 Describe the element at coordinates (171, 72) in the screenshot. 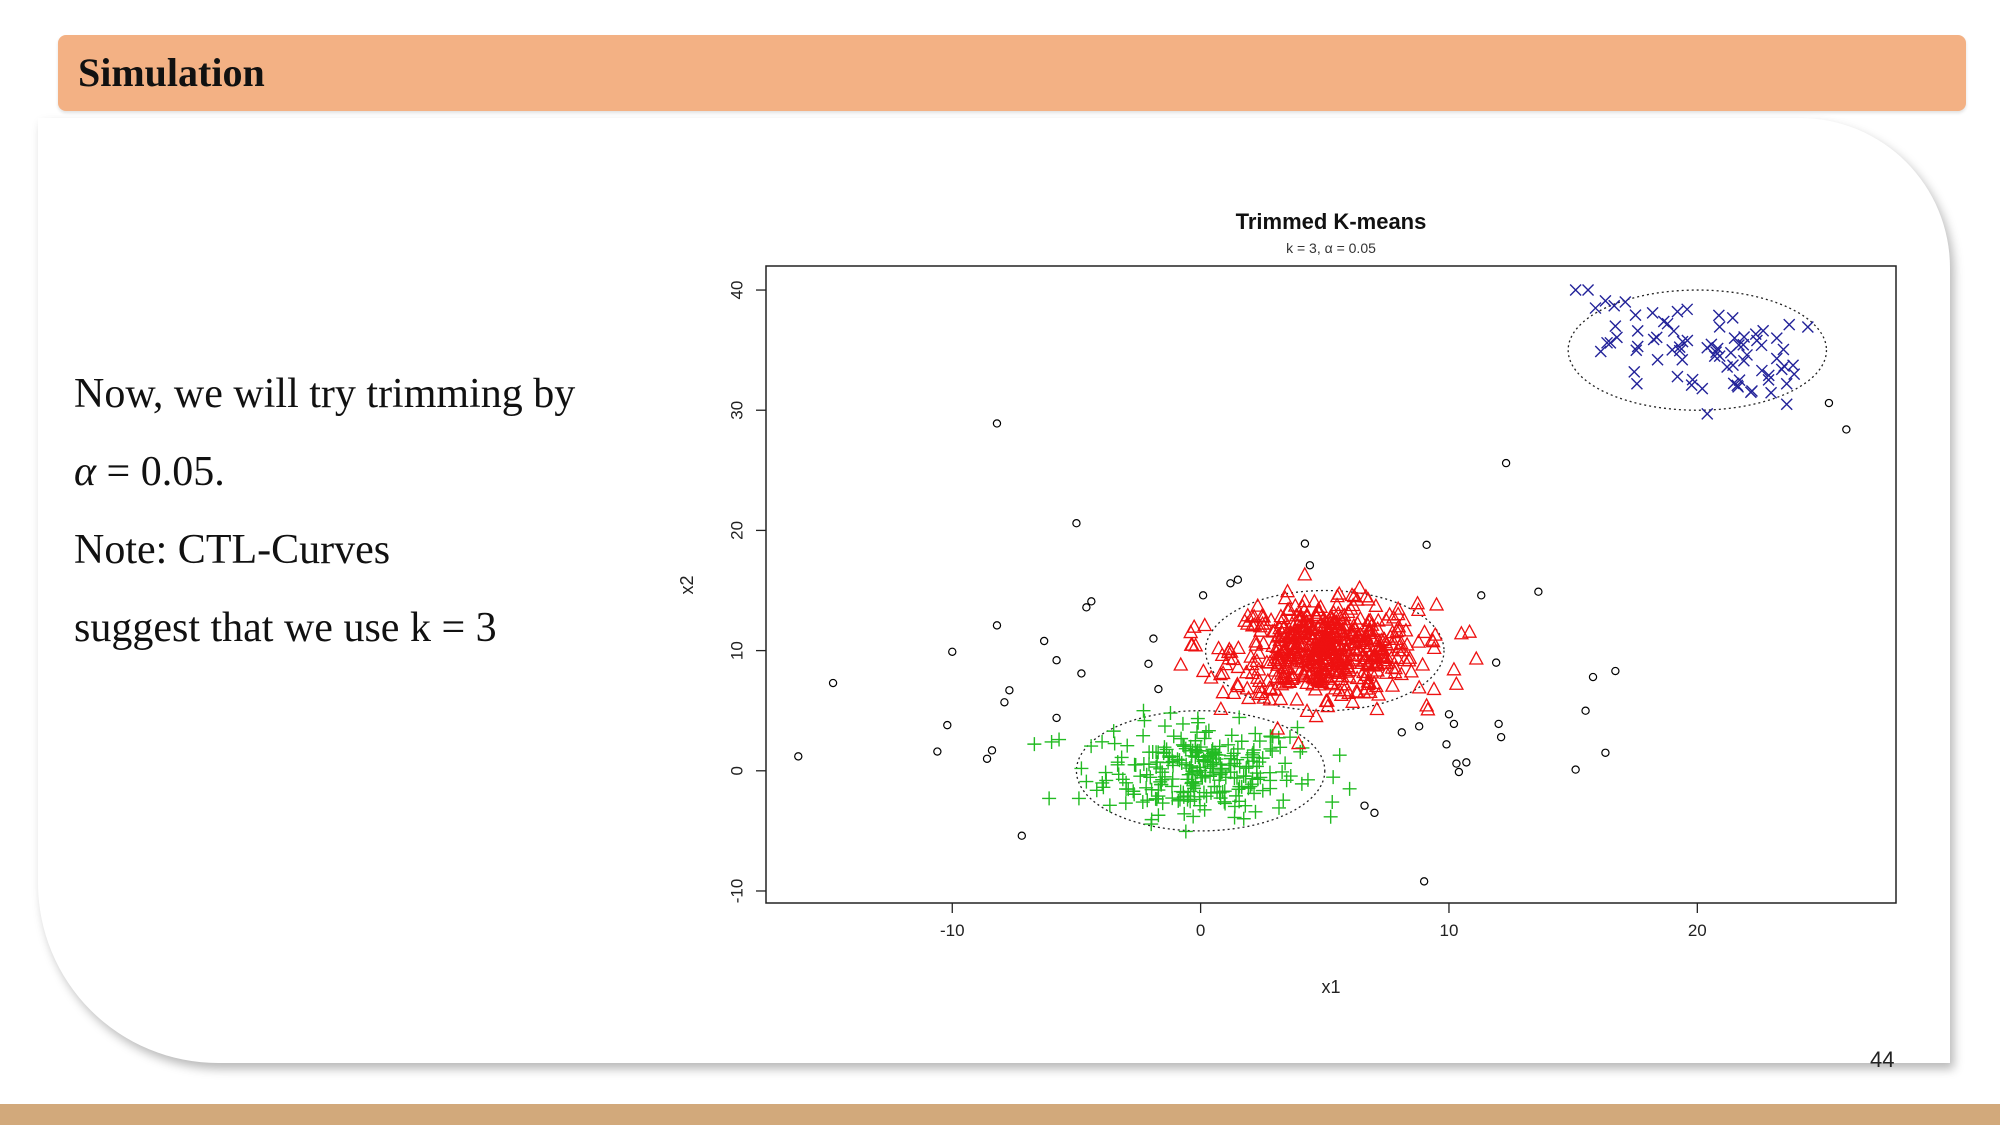

I see `slide-title: Simulation` at that location.